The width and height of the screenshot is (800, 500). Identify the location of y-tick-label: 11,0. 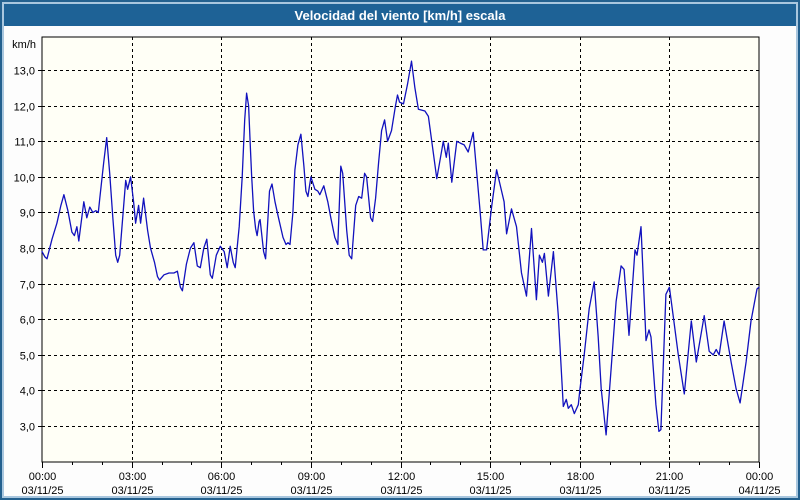
(24, 143).